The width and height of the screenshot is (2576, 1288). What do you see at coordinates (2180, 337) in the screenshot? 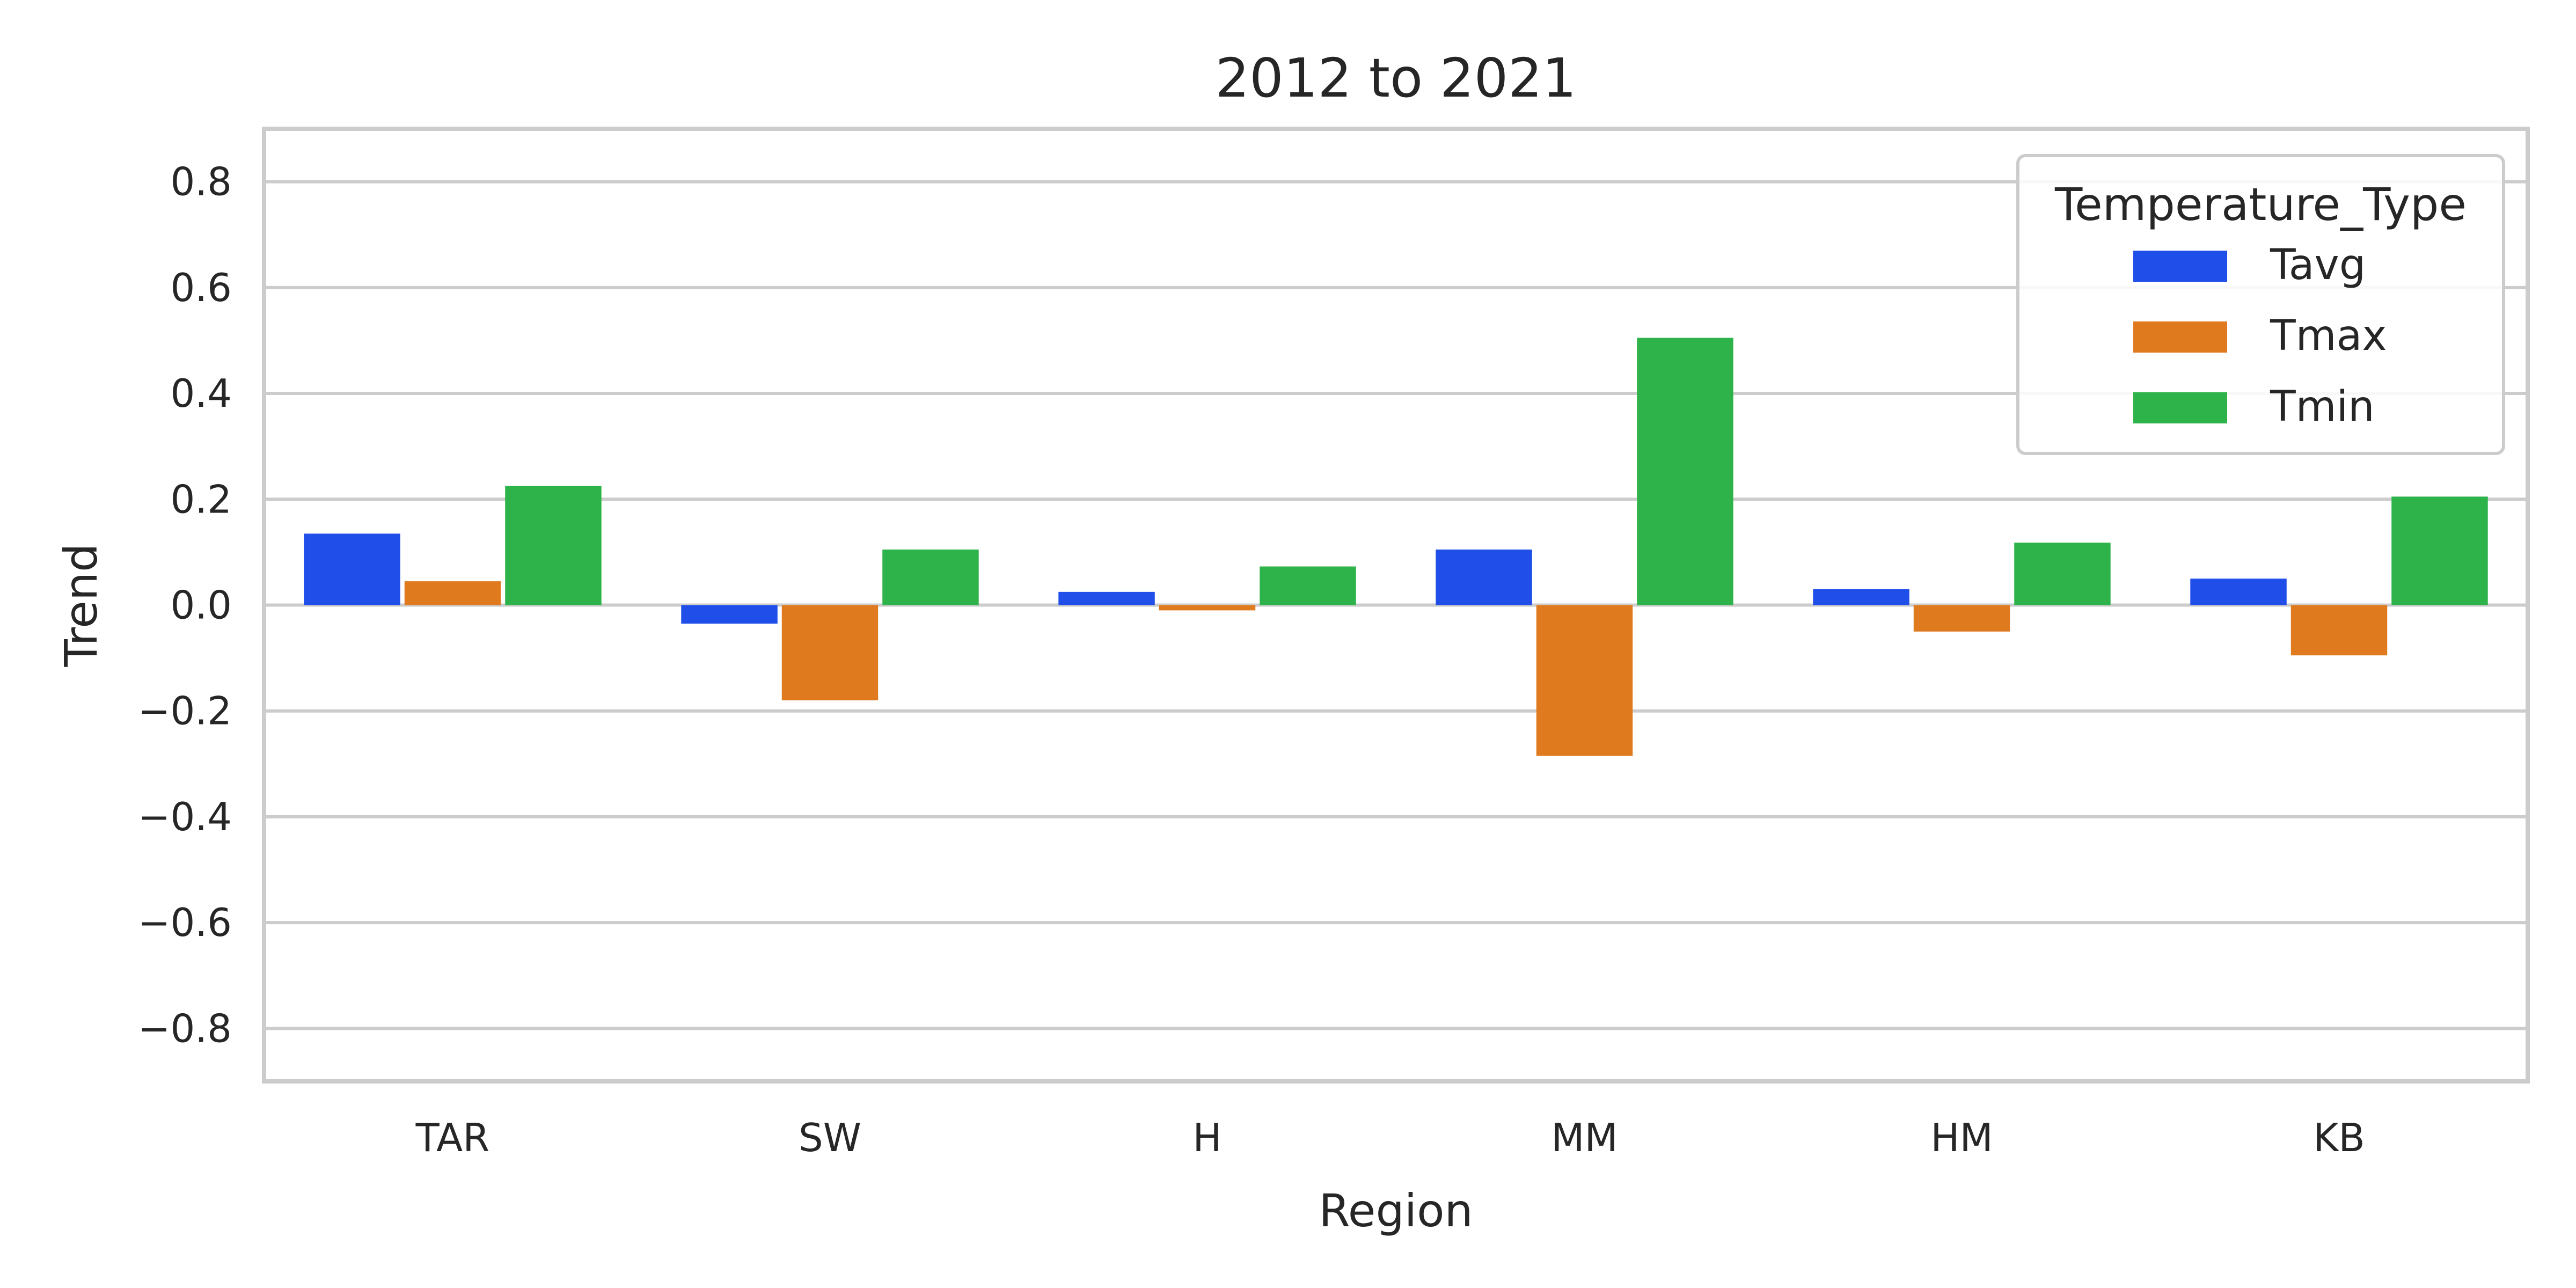
I see `legend-swatch-tmax` at bounding box center [2180, 337].